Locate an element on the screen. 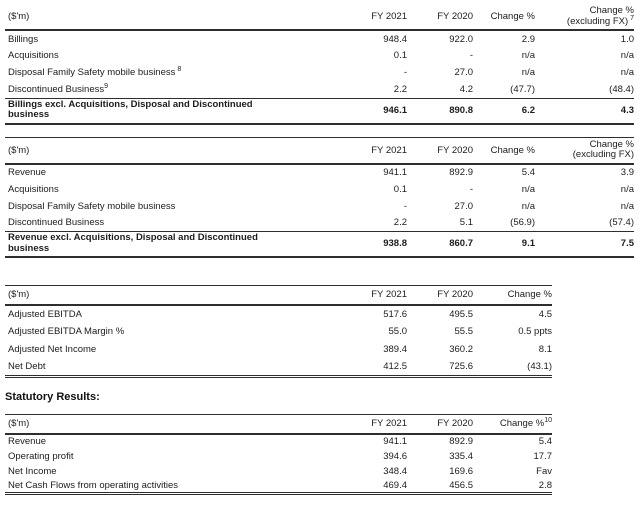  cell-fy2020: 5.1 is located at coordinates (466, 223).